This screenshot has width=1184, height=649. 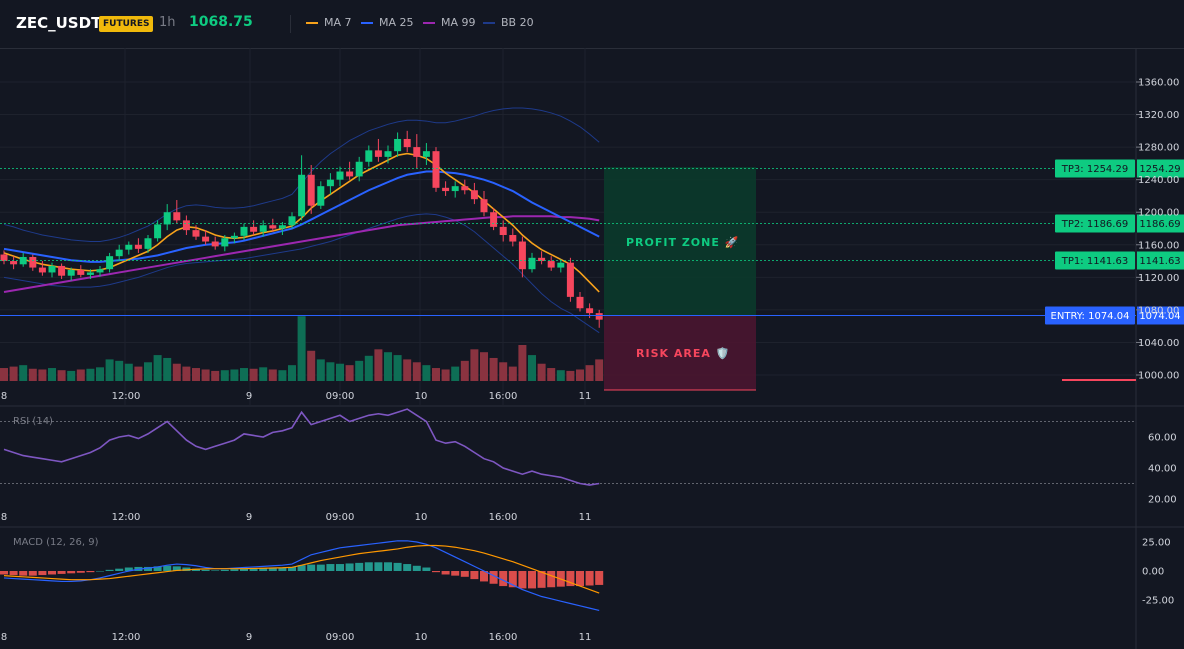 I want to click on level-label: TP2: 1186.69, so click(x=1094, y=224).